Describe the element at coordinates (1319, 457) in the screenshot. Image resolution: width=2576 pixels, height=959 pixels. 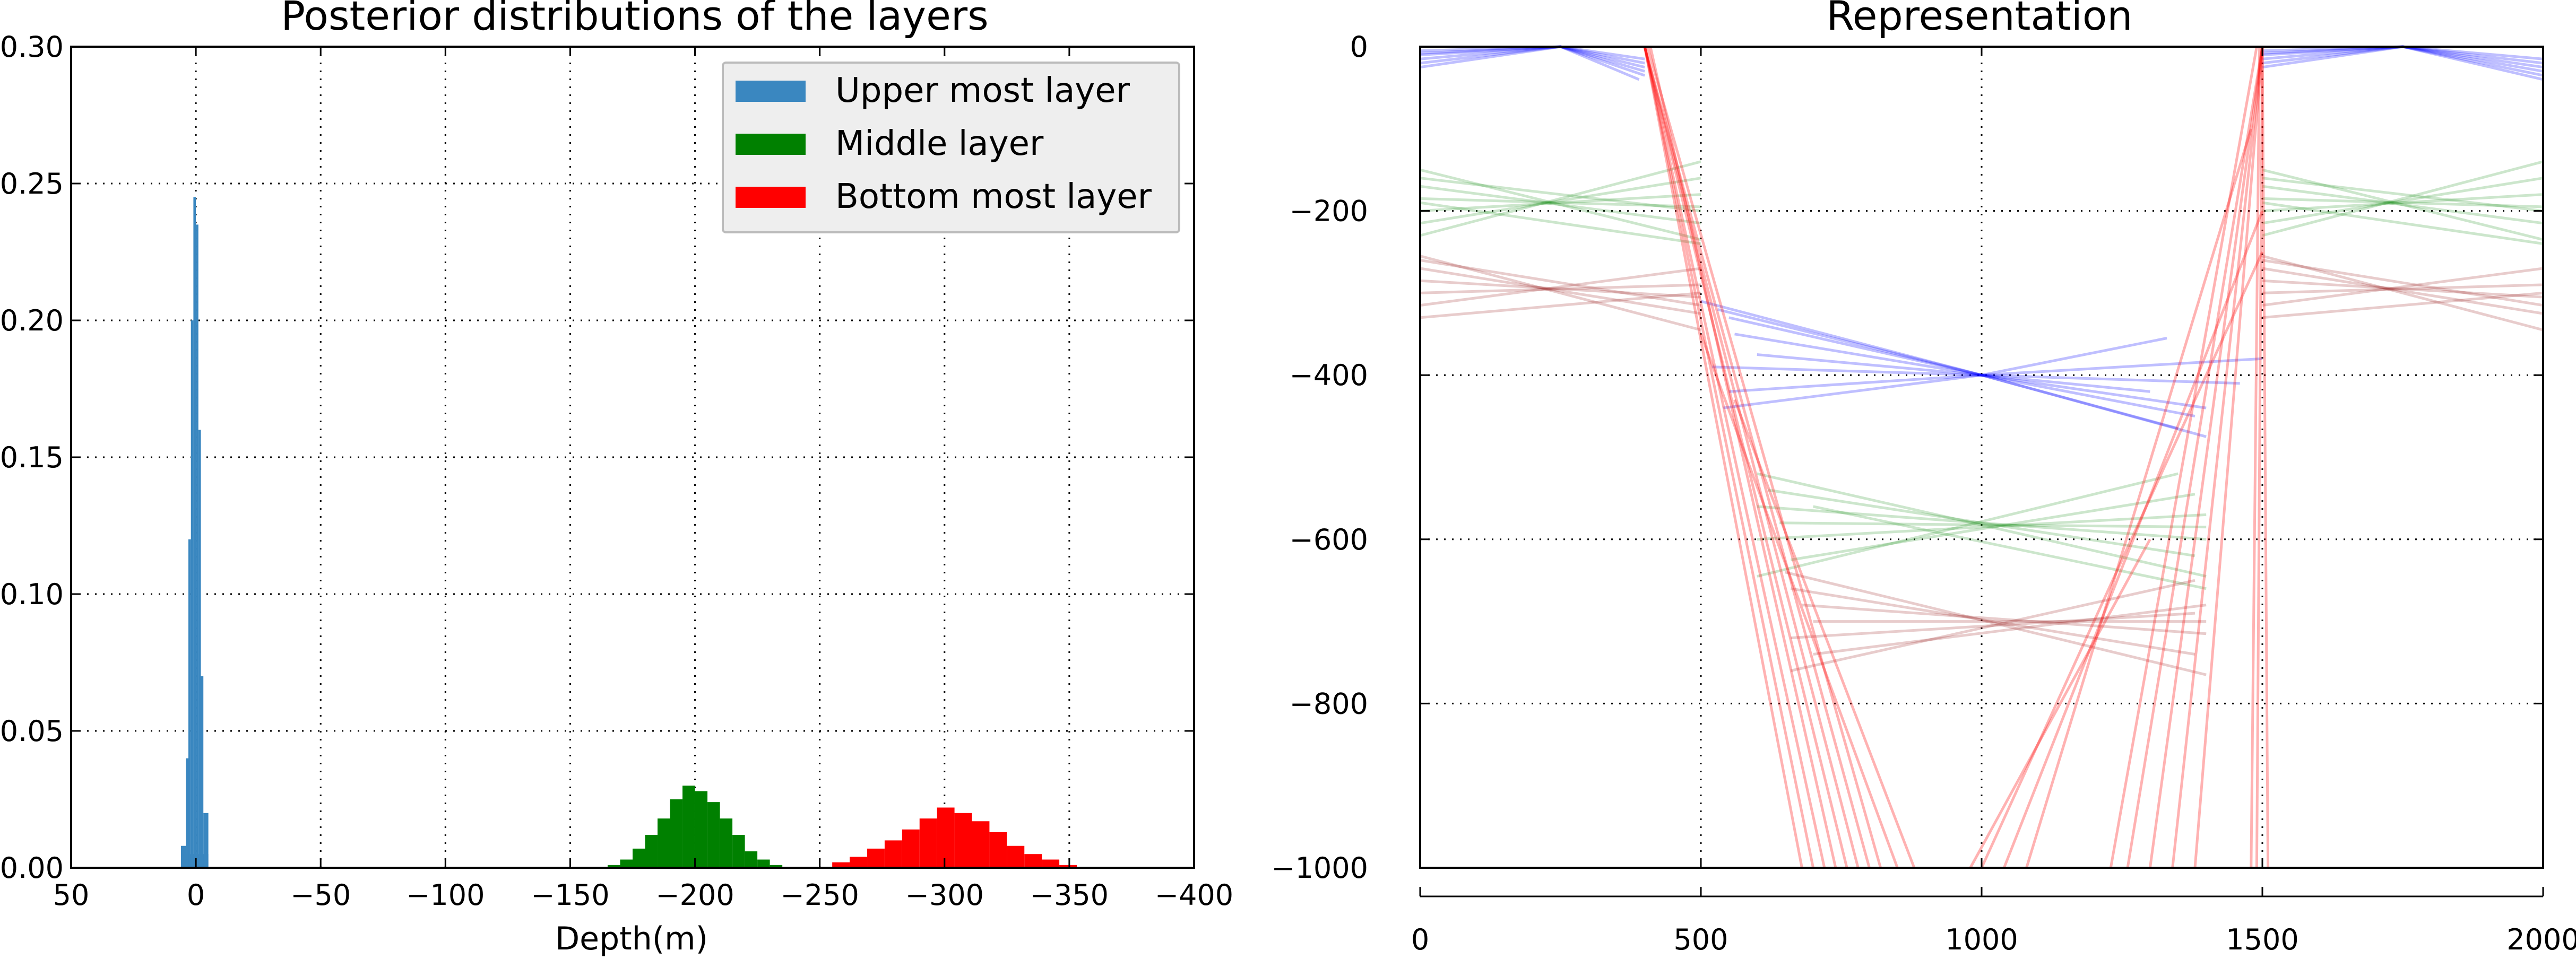
I see `representation-y-tick-labels: 0 −200 −400 −600 −800 −1000` at that location.